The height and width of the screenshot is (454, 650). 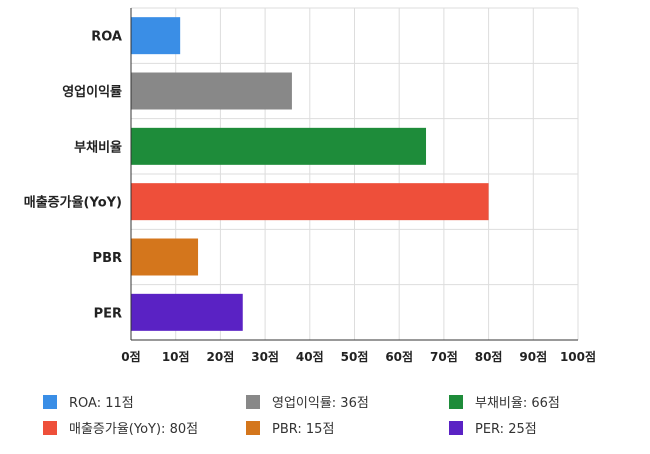 I want to click on category-label: 영업이익률, so click(x=92, y=92).